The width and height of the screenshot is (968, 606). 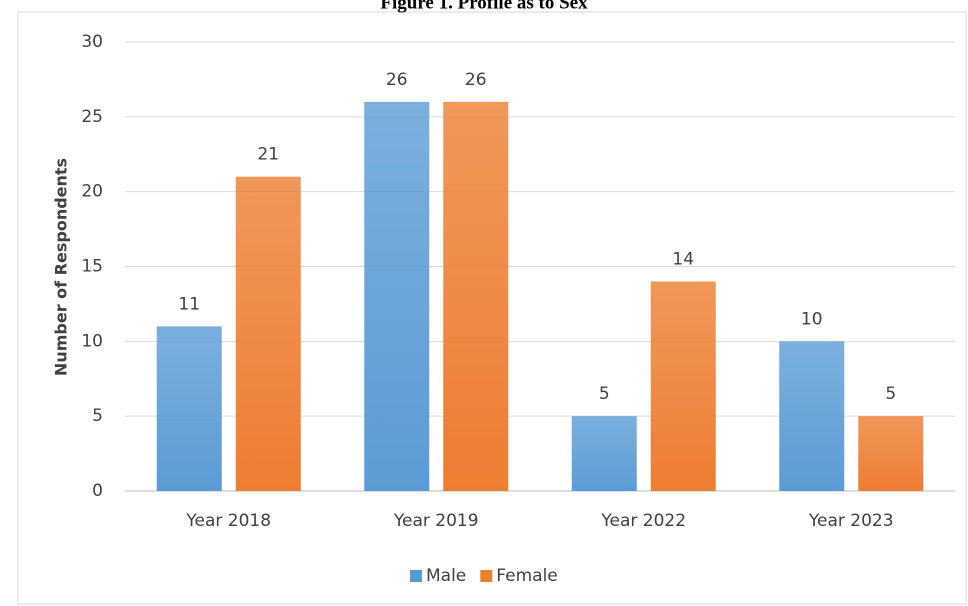 I want to click on chart-title: Figure 1. Profile as to Sex, so click(x=484, y=6).